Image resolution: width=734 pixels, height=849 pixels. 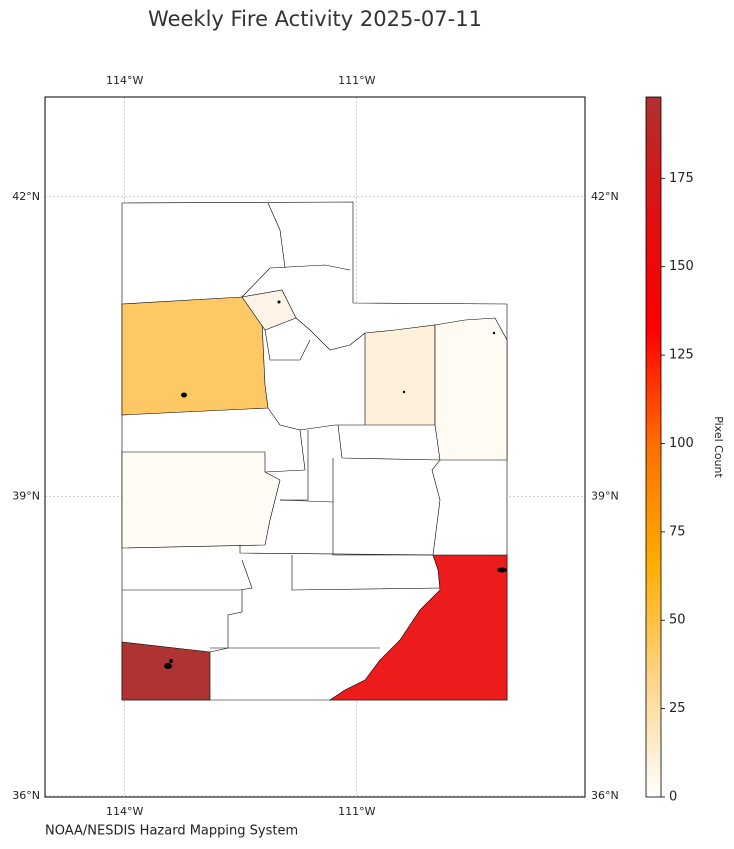 I want to click on title: Weekly Fire Activity 2025-07-11, so click(x=315, y=19).